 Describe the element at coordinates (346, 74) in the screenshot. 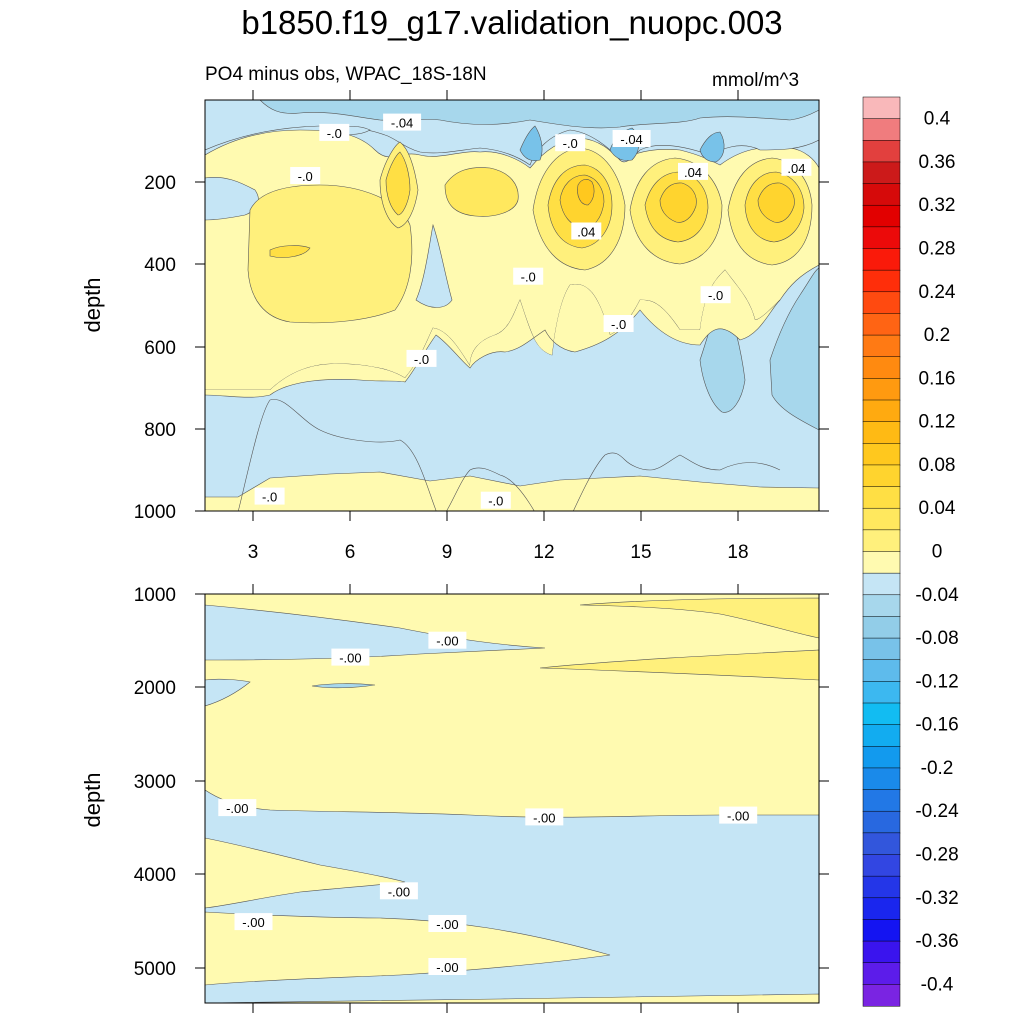

I see `chart-subtitle: PO4 minus obs, WPAC_18S-18N` at that location.